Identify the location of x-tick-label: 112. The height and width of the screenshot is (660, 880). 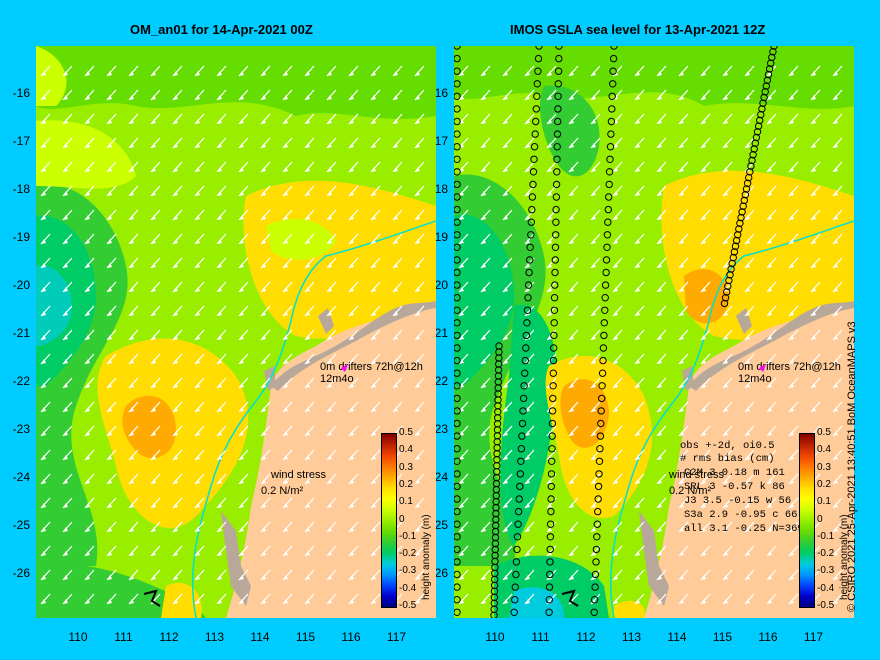
(169, 637).